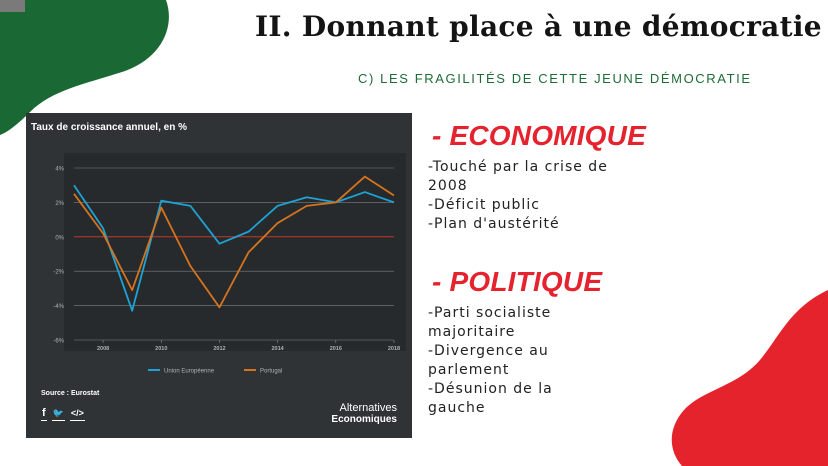 The width and height of the screenshot is (828, 466). I want to click on list-item: -Plan d'austérité, so click(494, 224).